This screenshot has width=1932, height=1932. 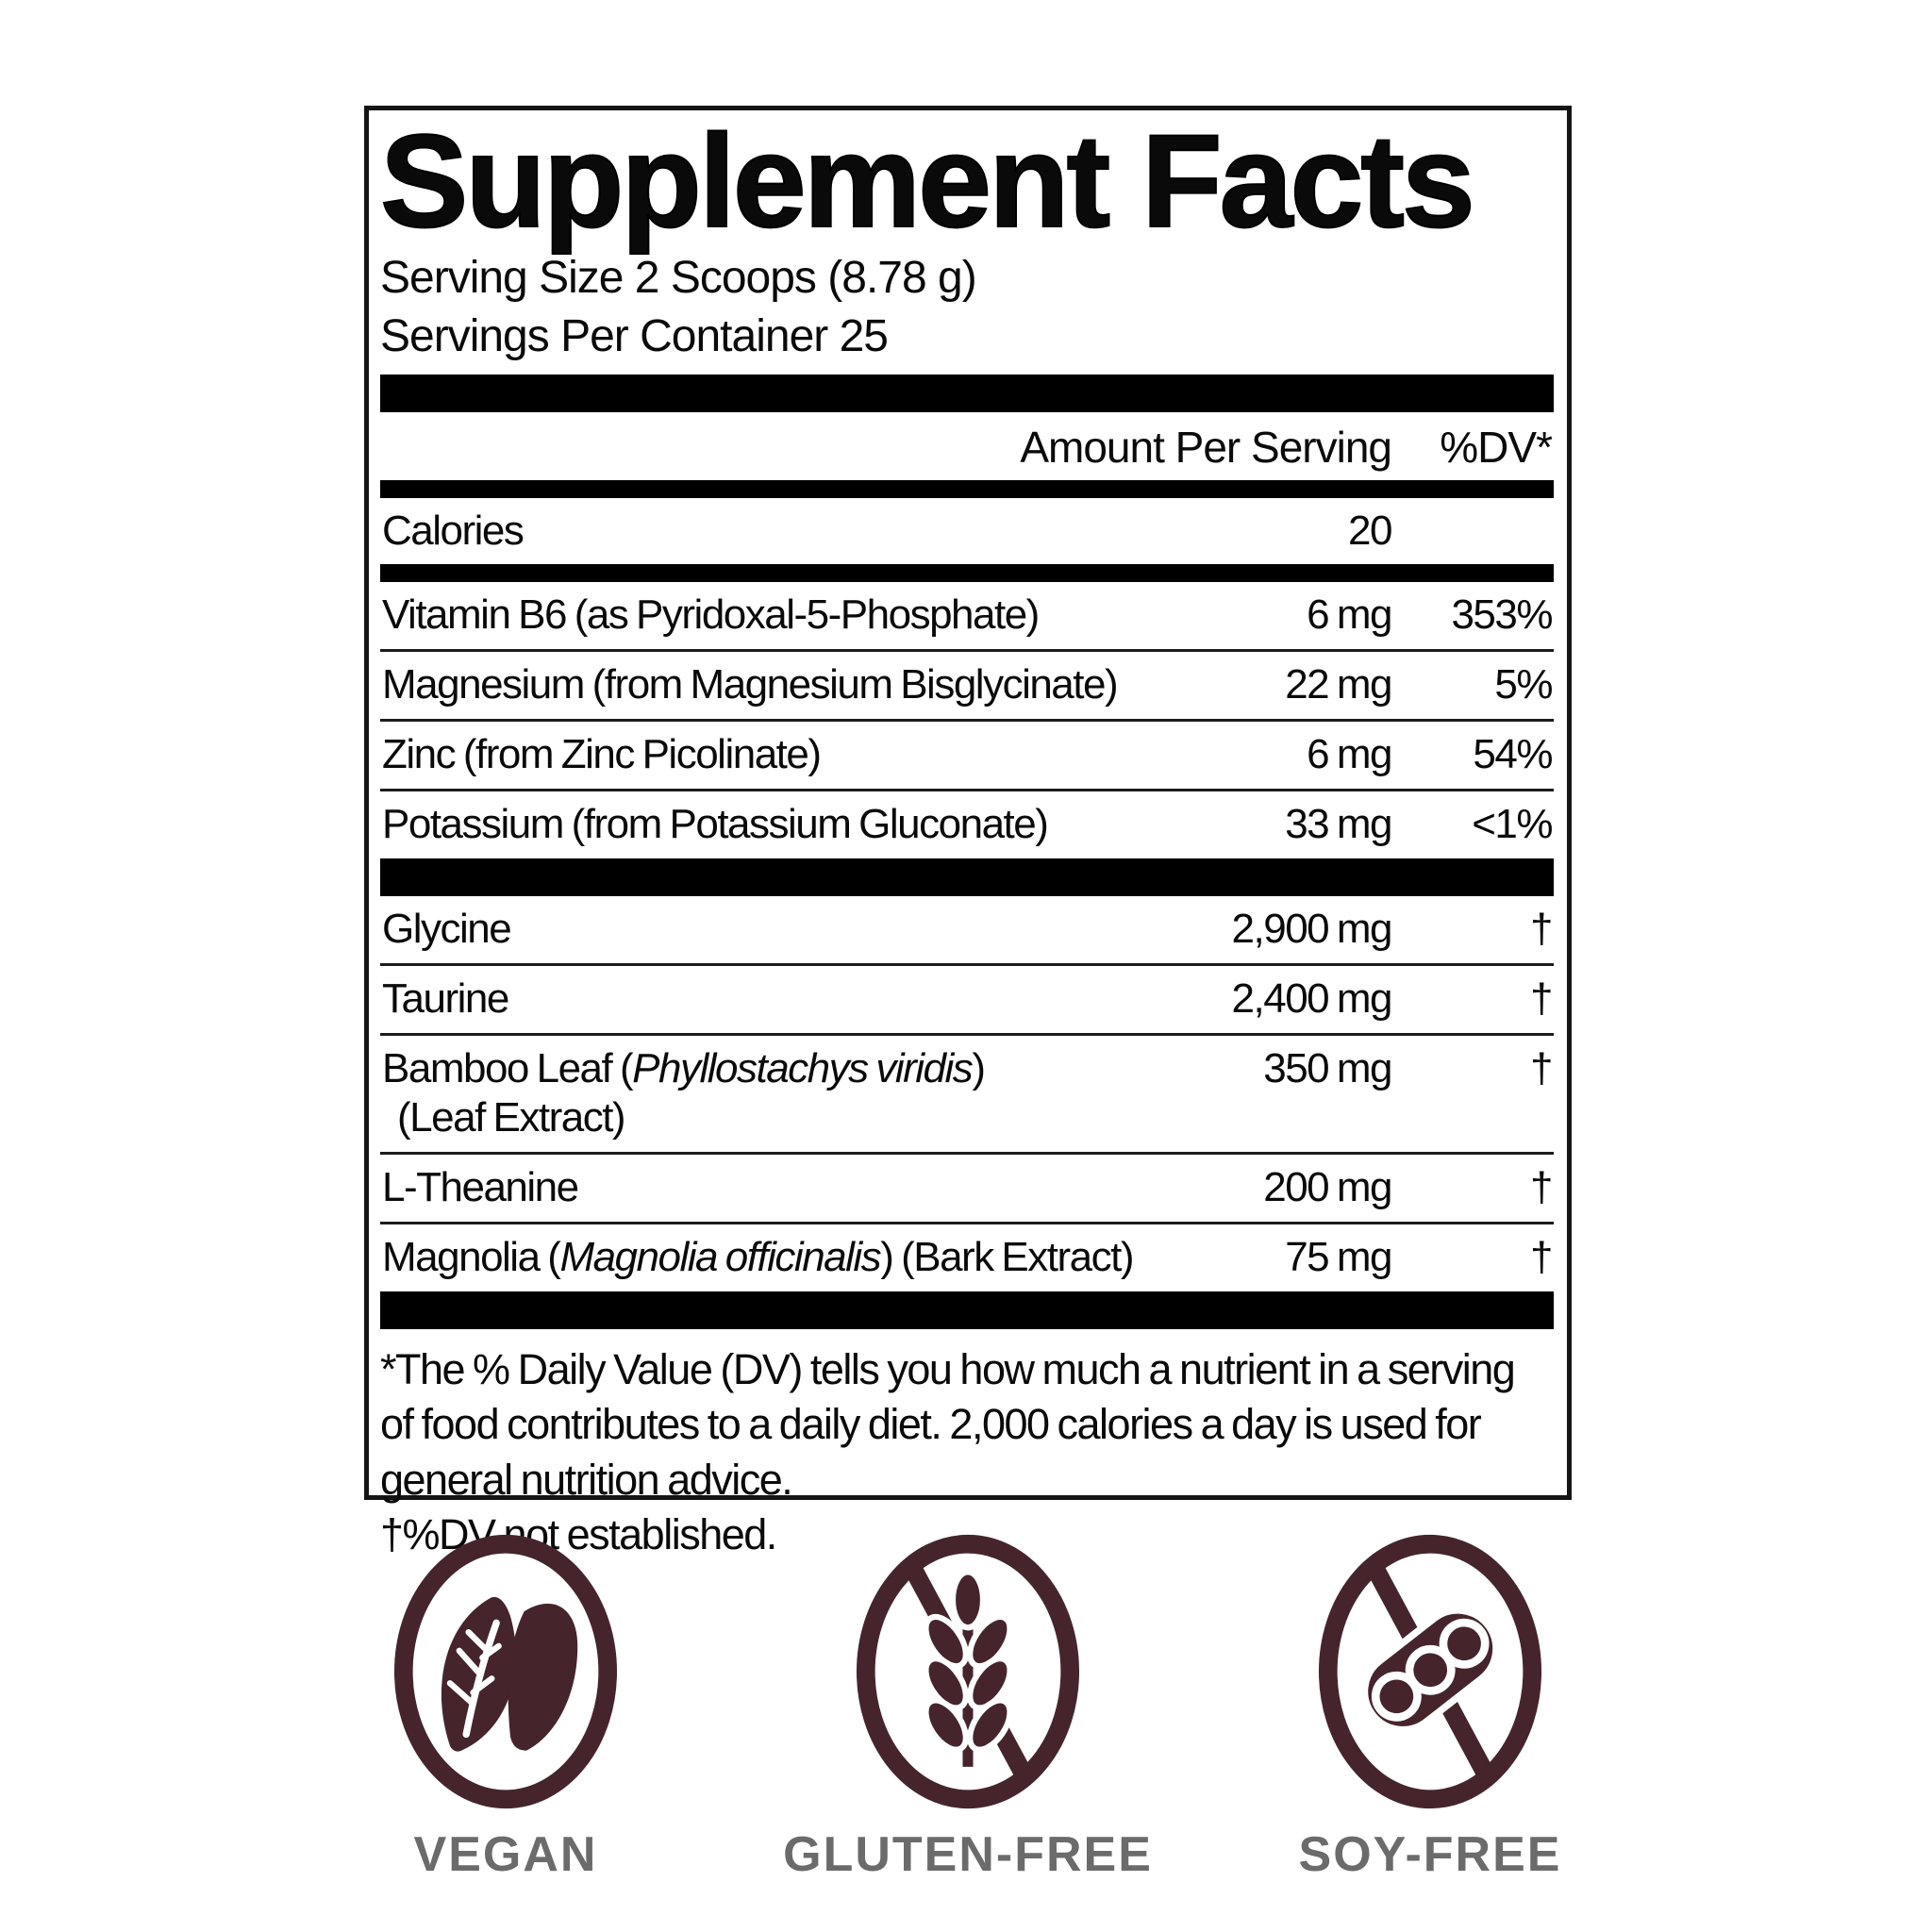 I want to click on botanical-name-line2: (Leaf Extract), so click(x=512, y=1117).